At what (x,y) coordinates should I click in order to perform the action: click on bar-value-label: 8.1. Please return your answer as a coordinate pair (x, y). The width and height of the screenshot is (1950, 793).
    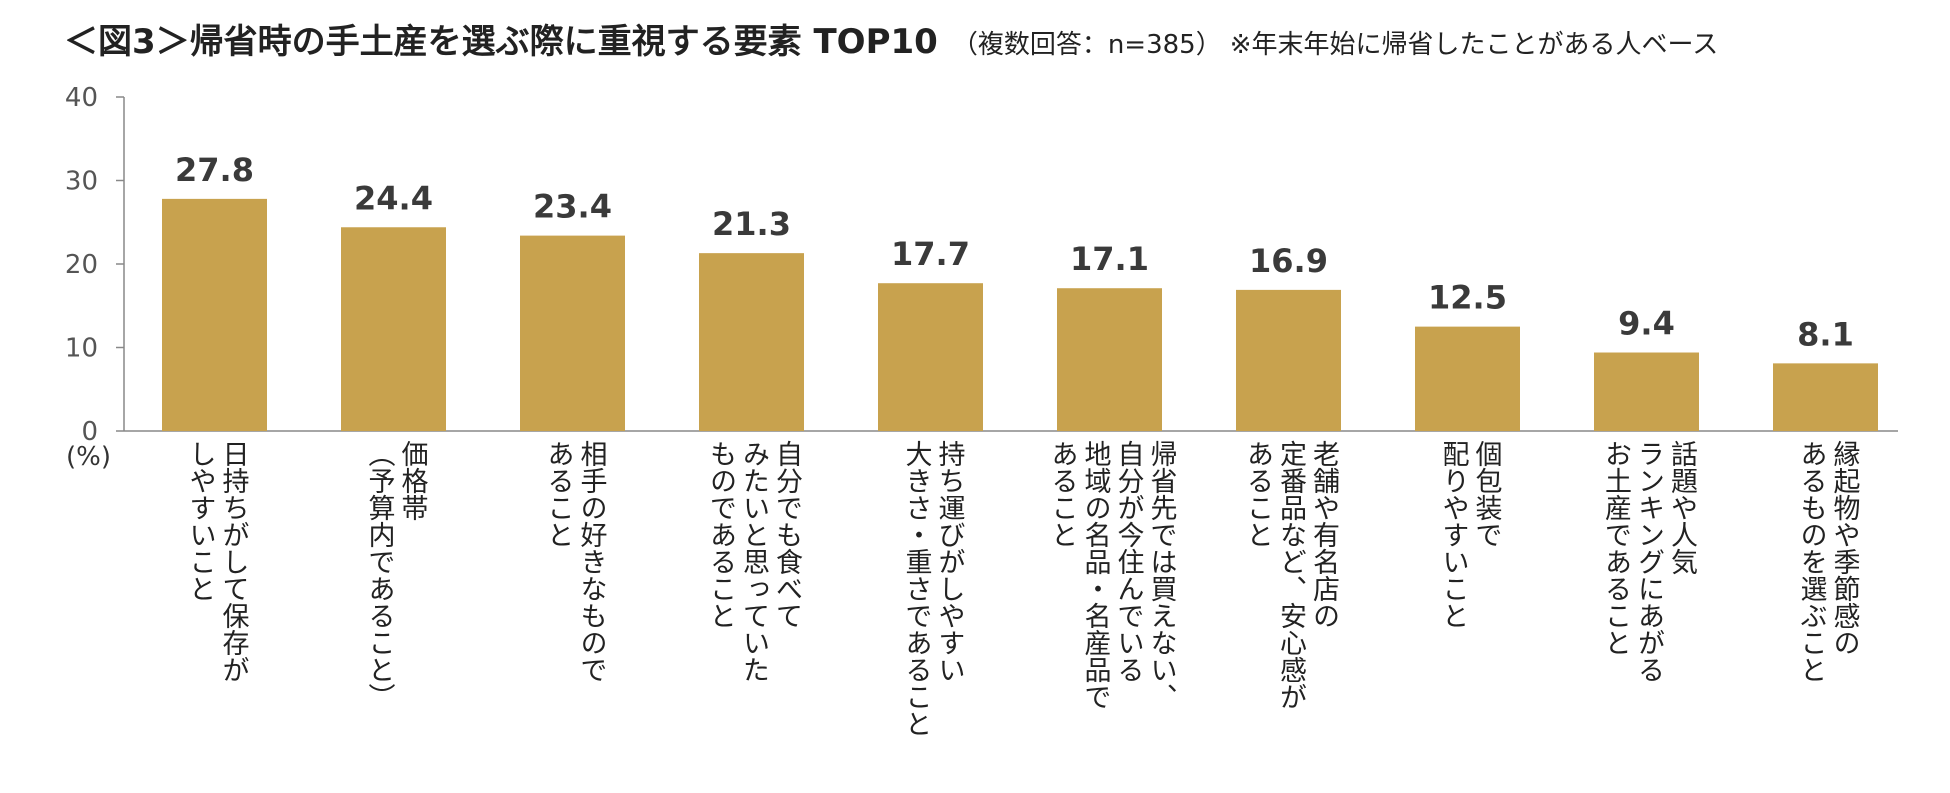
    Looking at the image, I should click on (1825, 334).